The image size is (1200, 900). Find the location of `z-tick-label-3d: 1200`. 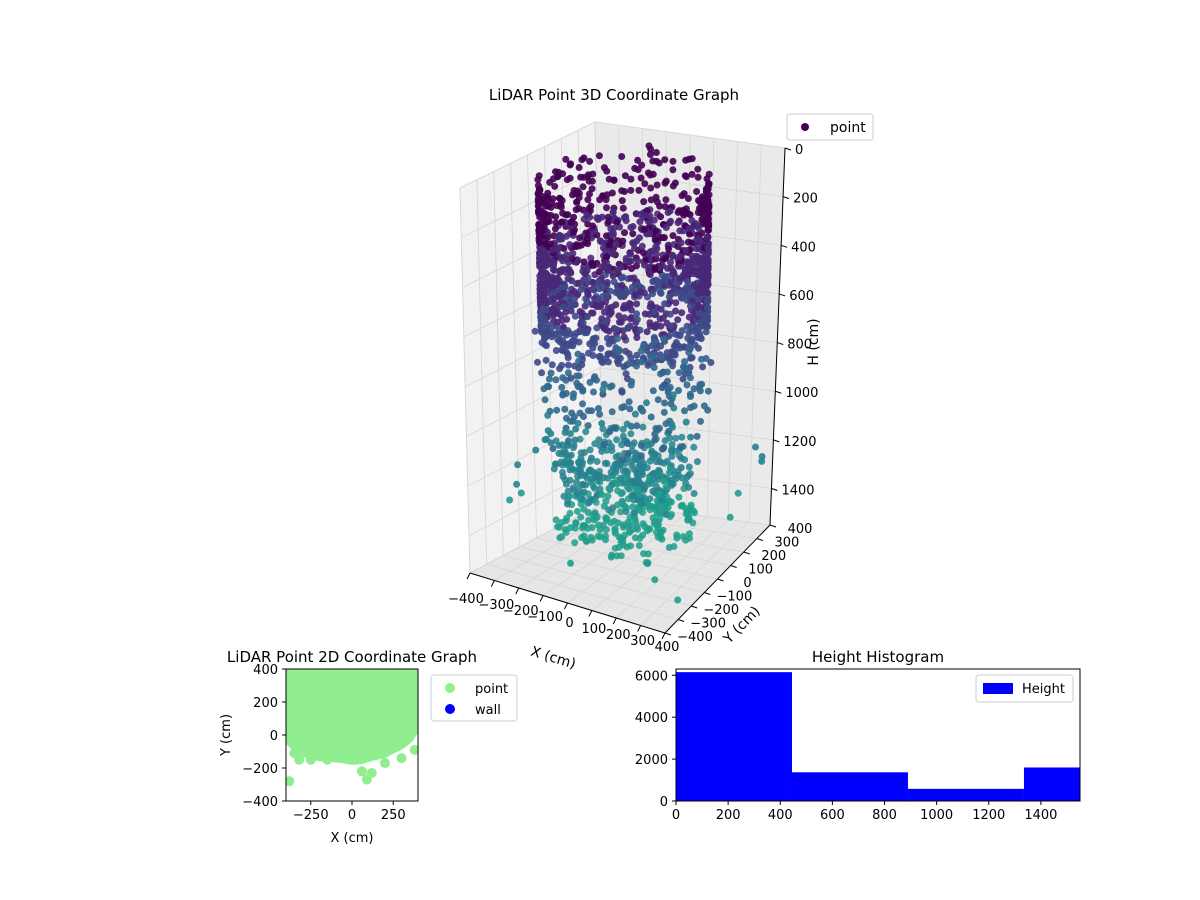

z-tick-label-3d: 1200 is located at coordinates (799, 442).